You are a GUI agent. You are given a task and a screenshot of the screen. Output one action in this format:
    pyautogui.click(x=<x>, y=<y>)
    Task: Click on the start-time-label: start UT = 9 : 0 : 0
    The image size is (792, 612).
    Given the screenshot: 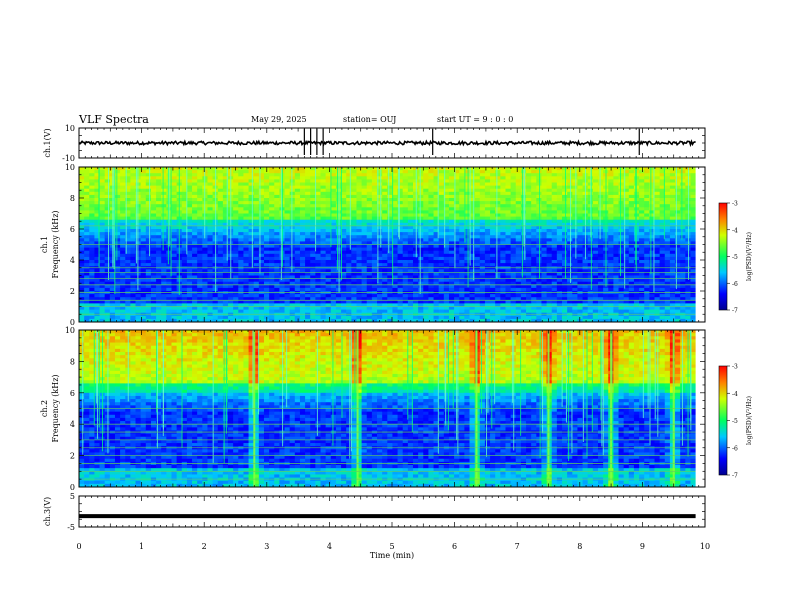 What is the action you would take?
    pyautogui.click(x=475, y=119)
    